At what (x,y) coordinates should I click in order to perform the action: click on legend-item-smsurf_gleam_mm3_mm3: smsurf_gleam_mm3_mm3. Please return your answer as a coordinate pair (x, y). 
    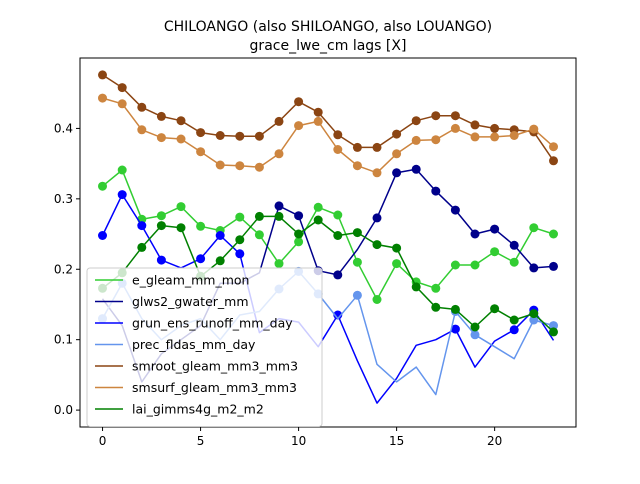
    Looking at the image, I should click on (196, 387).